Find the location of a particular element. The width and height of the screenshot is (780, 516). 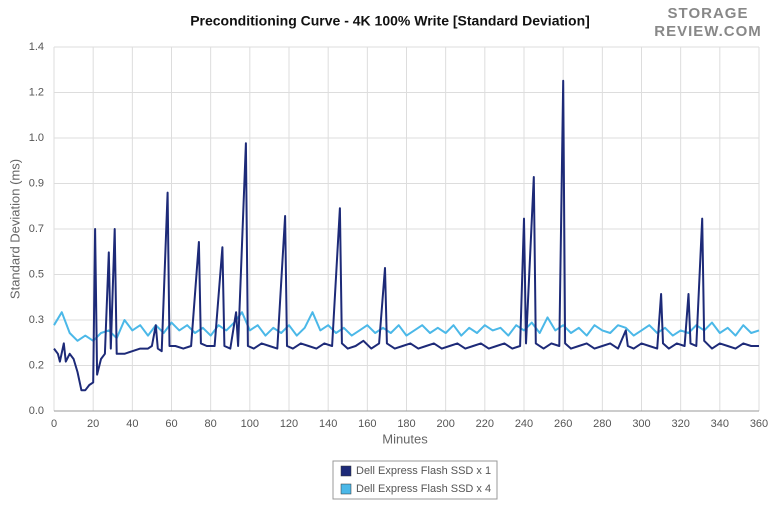

y-tick-label: 1.0 is located at coordinates (36, 138).